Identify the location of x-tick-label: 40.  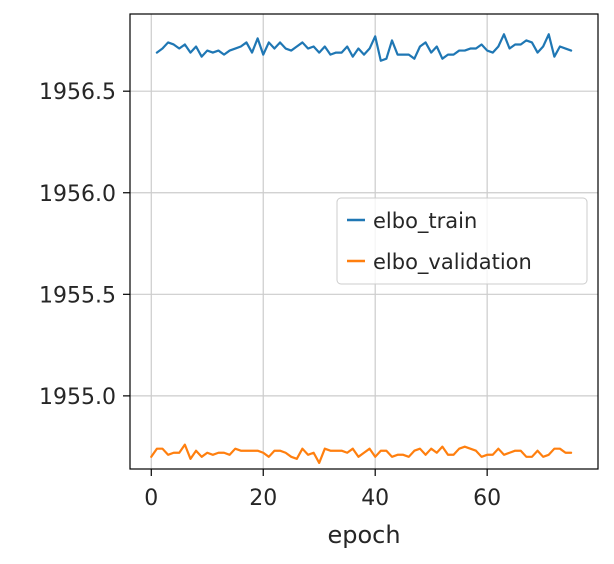
(375, 498).